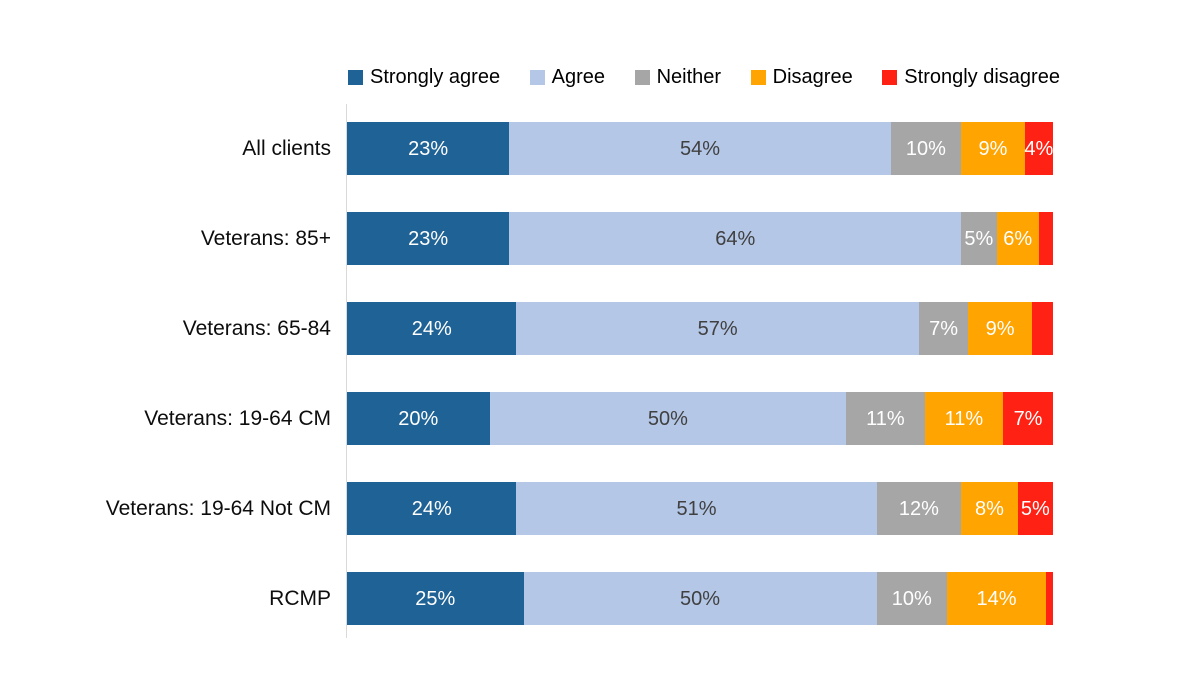  I want to click on legend-item: Strongly agree, so click(424, 77).